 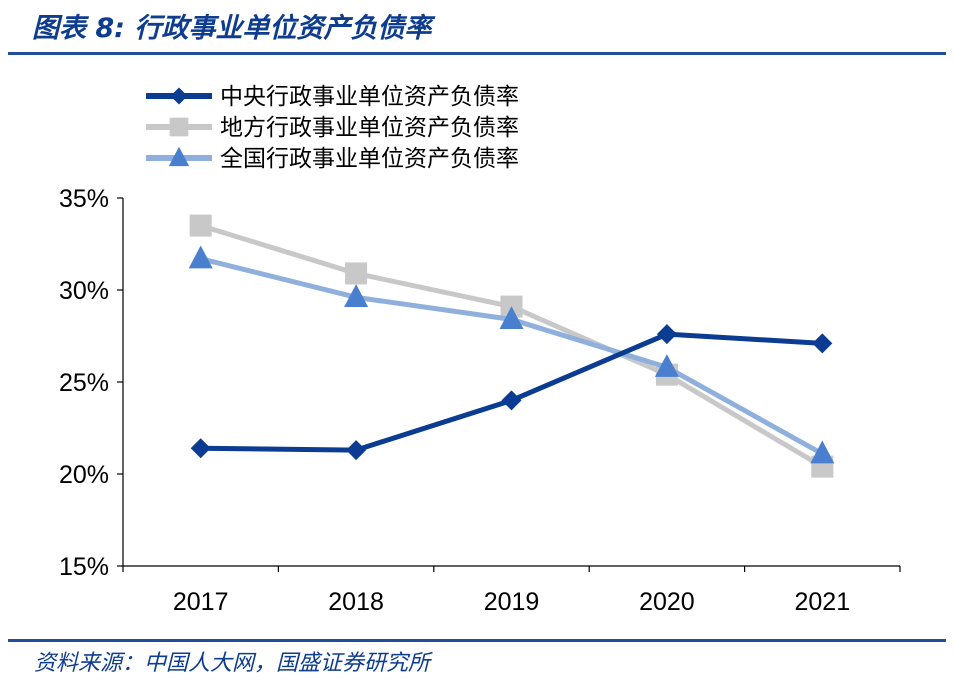 What do you see at coordinates (232, 663) in the screenshot?
I see `source-note: 资料来源：中国人大网，国盛证券研究所` at bounding box center [232, 663].